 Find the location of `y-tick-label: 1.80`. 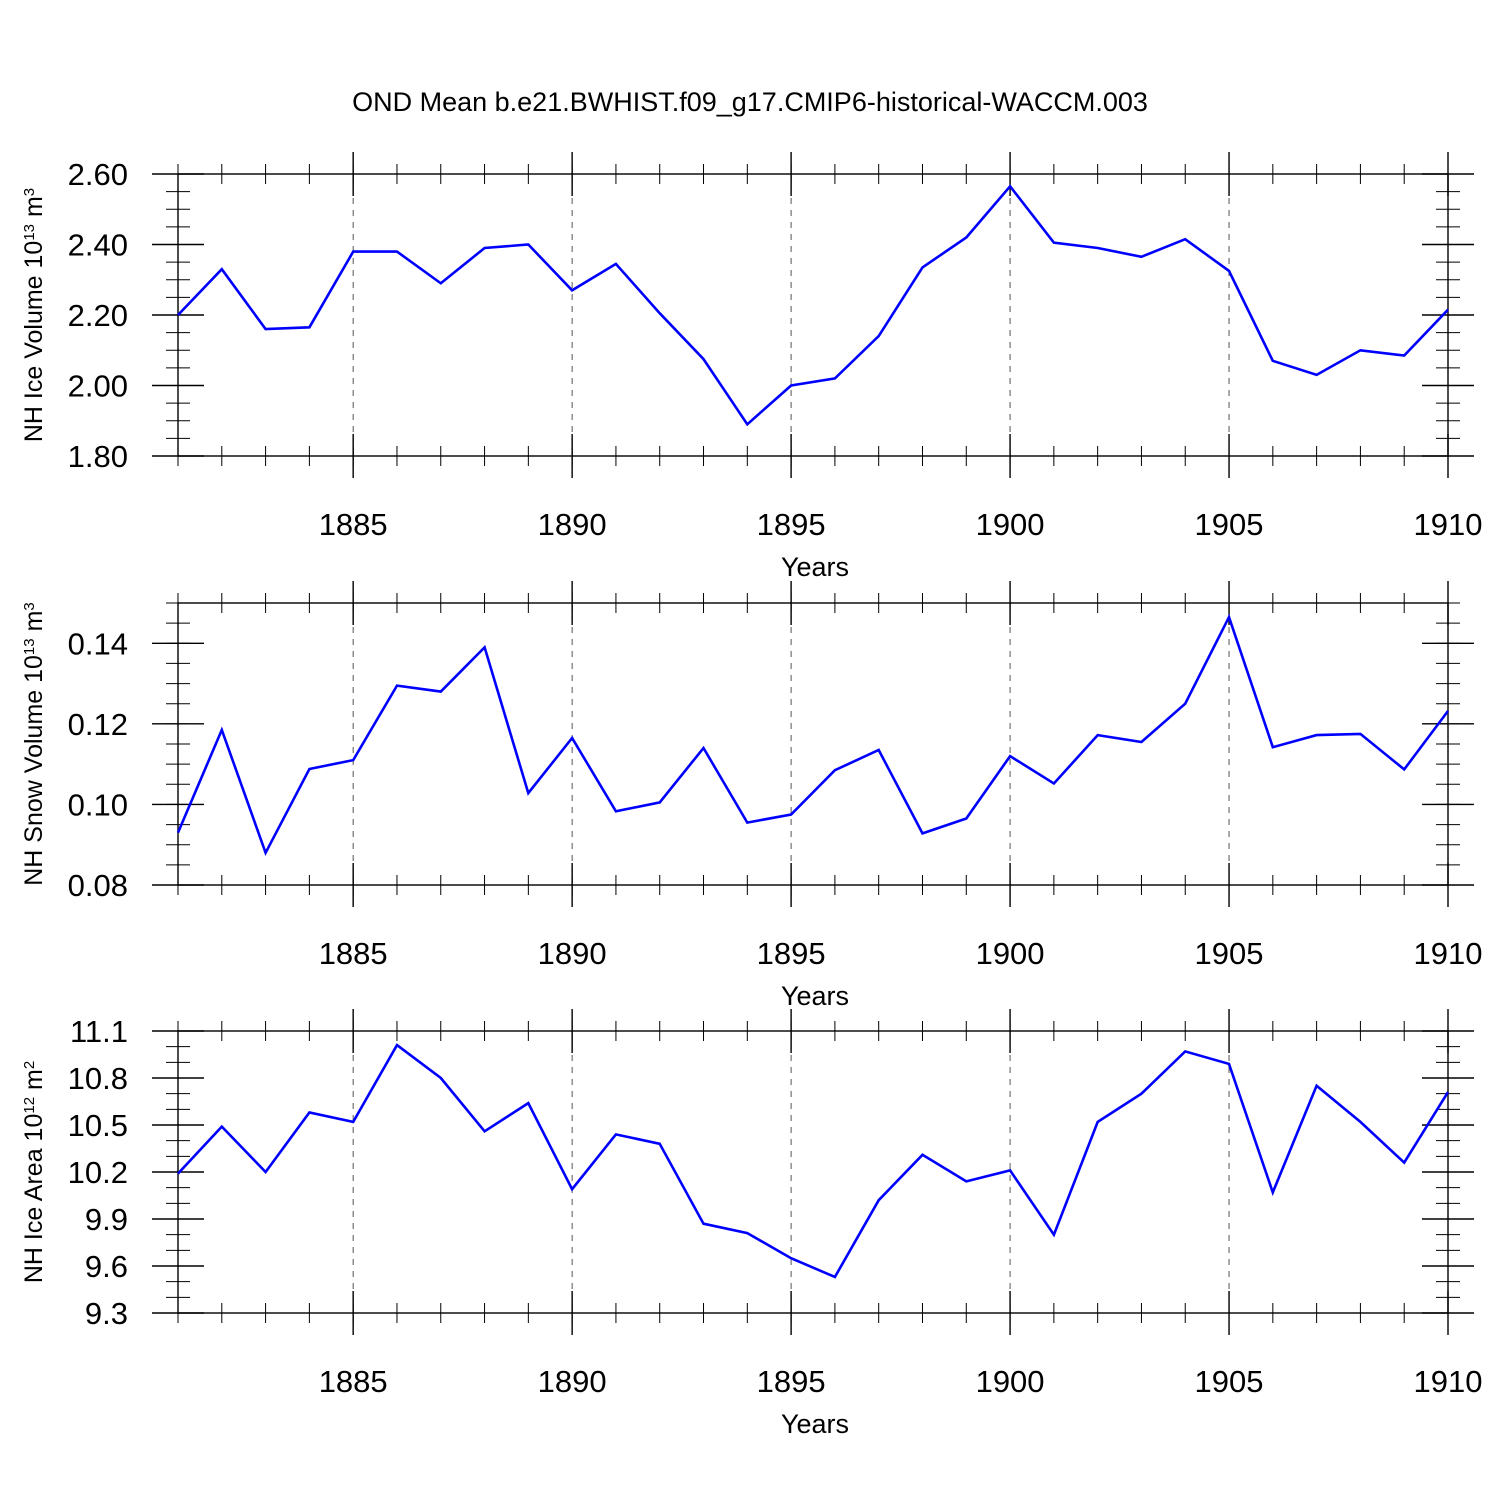

y-tick-label: 1.80 is located at coordinates (98, 456).